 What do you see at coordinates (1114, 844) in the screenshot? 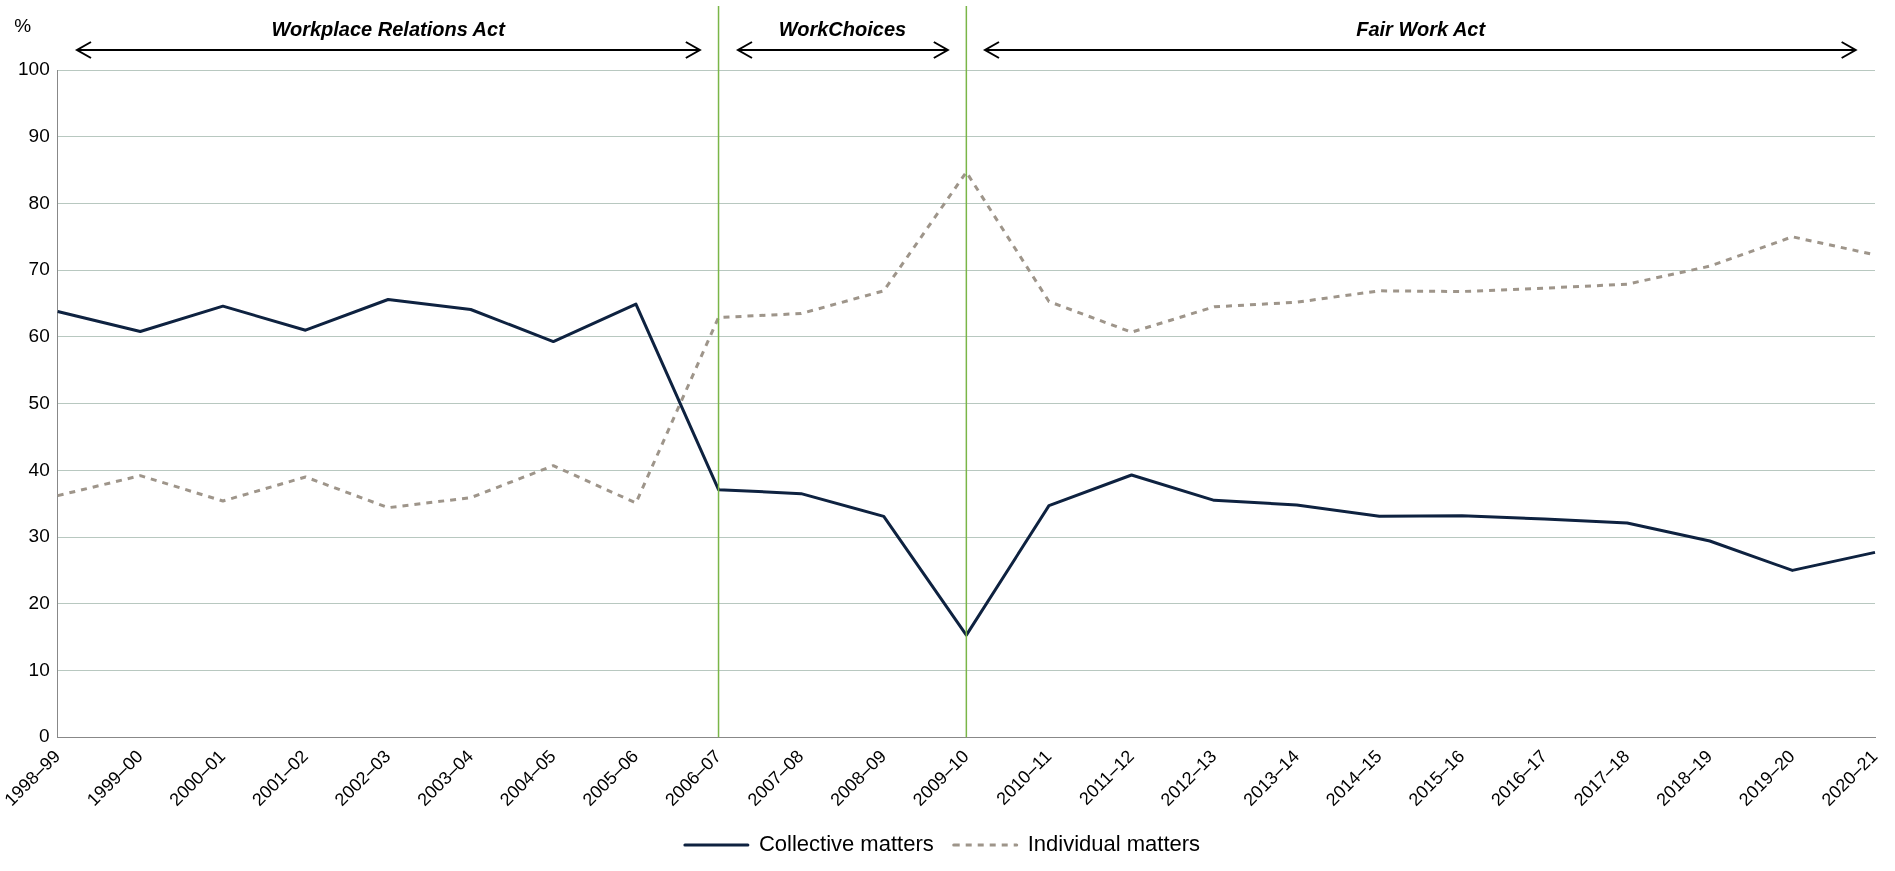
I see `legend-label: Individual matters` at bounding box center [1114, 844].